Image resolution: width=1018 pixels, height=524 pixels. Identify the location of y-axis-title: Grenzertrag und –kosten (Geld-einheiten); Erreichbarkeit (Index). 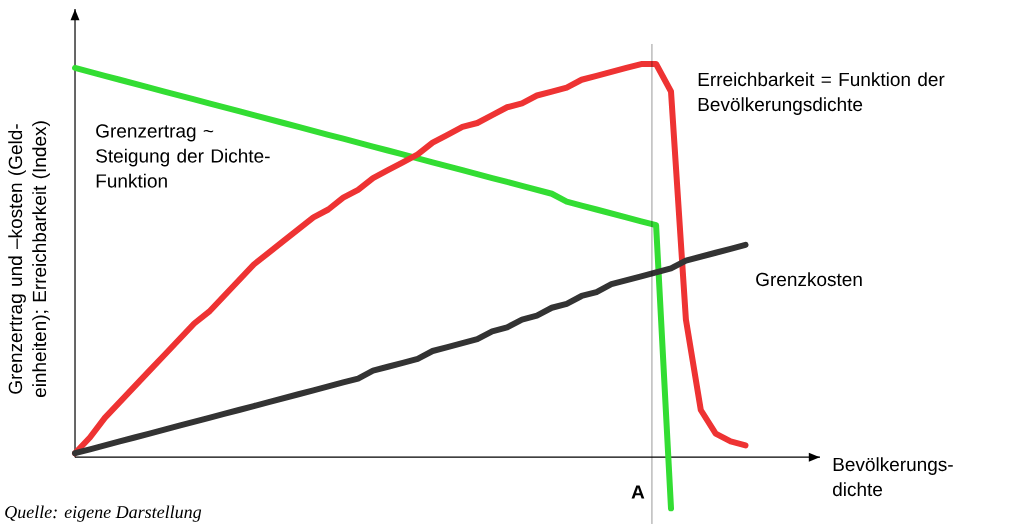
(29, 259).